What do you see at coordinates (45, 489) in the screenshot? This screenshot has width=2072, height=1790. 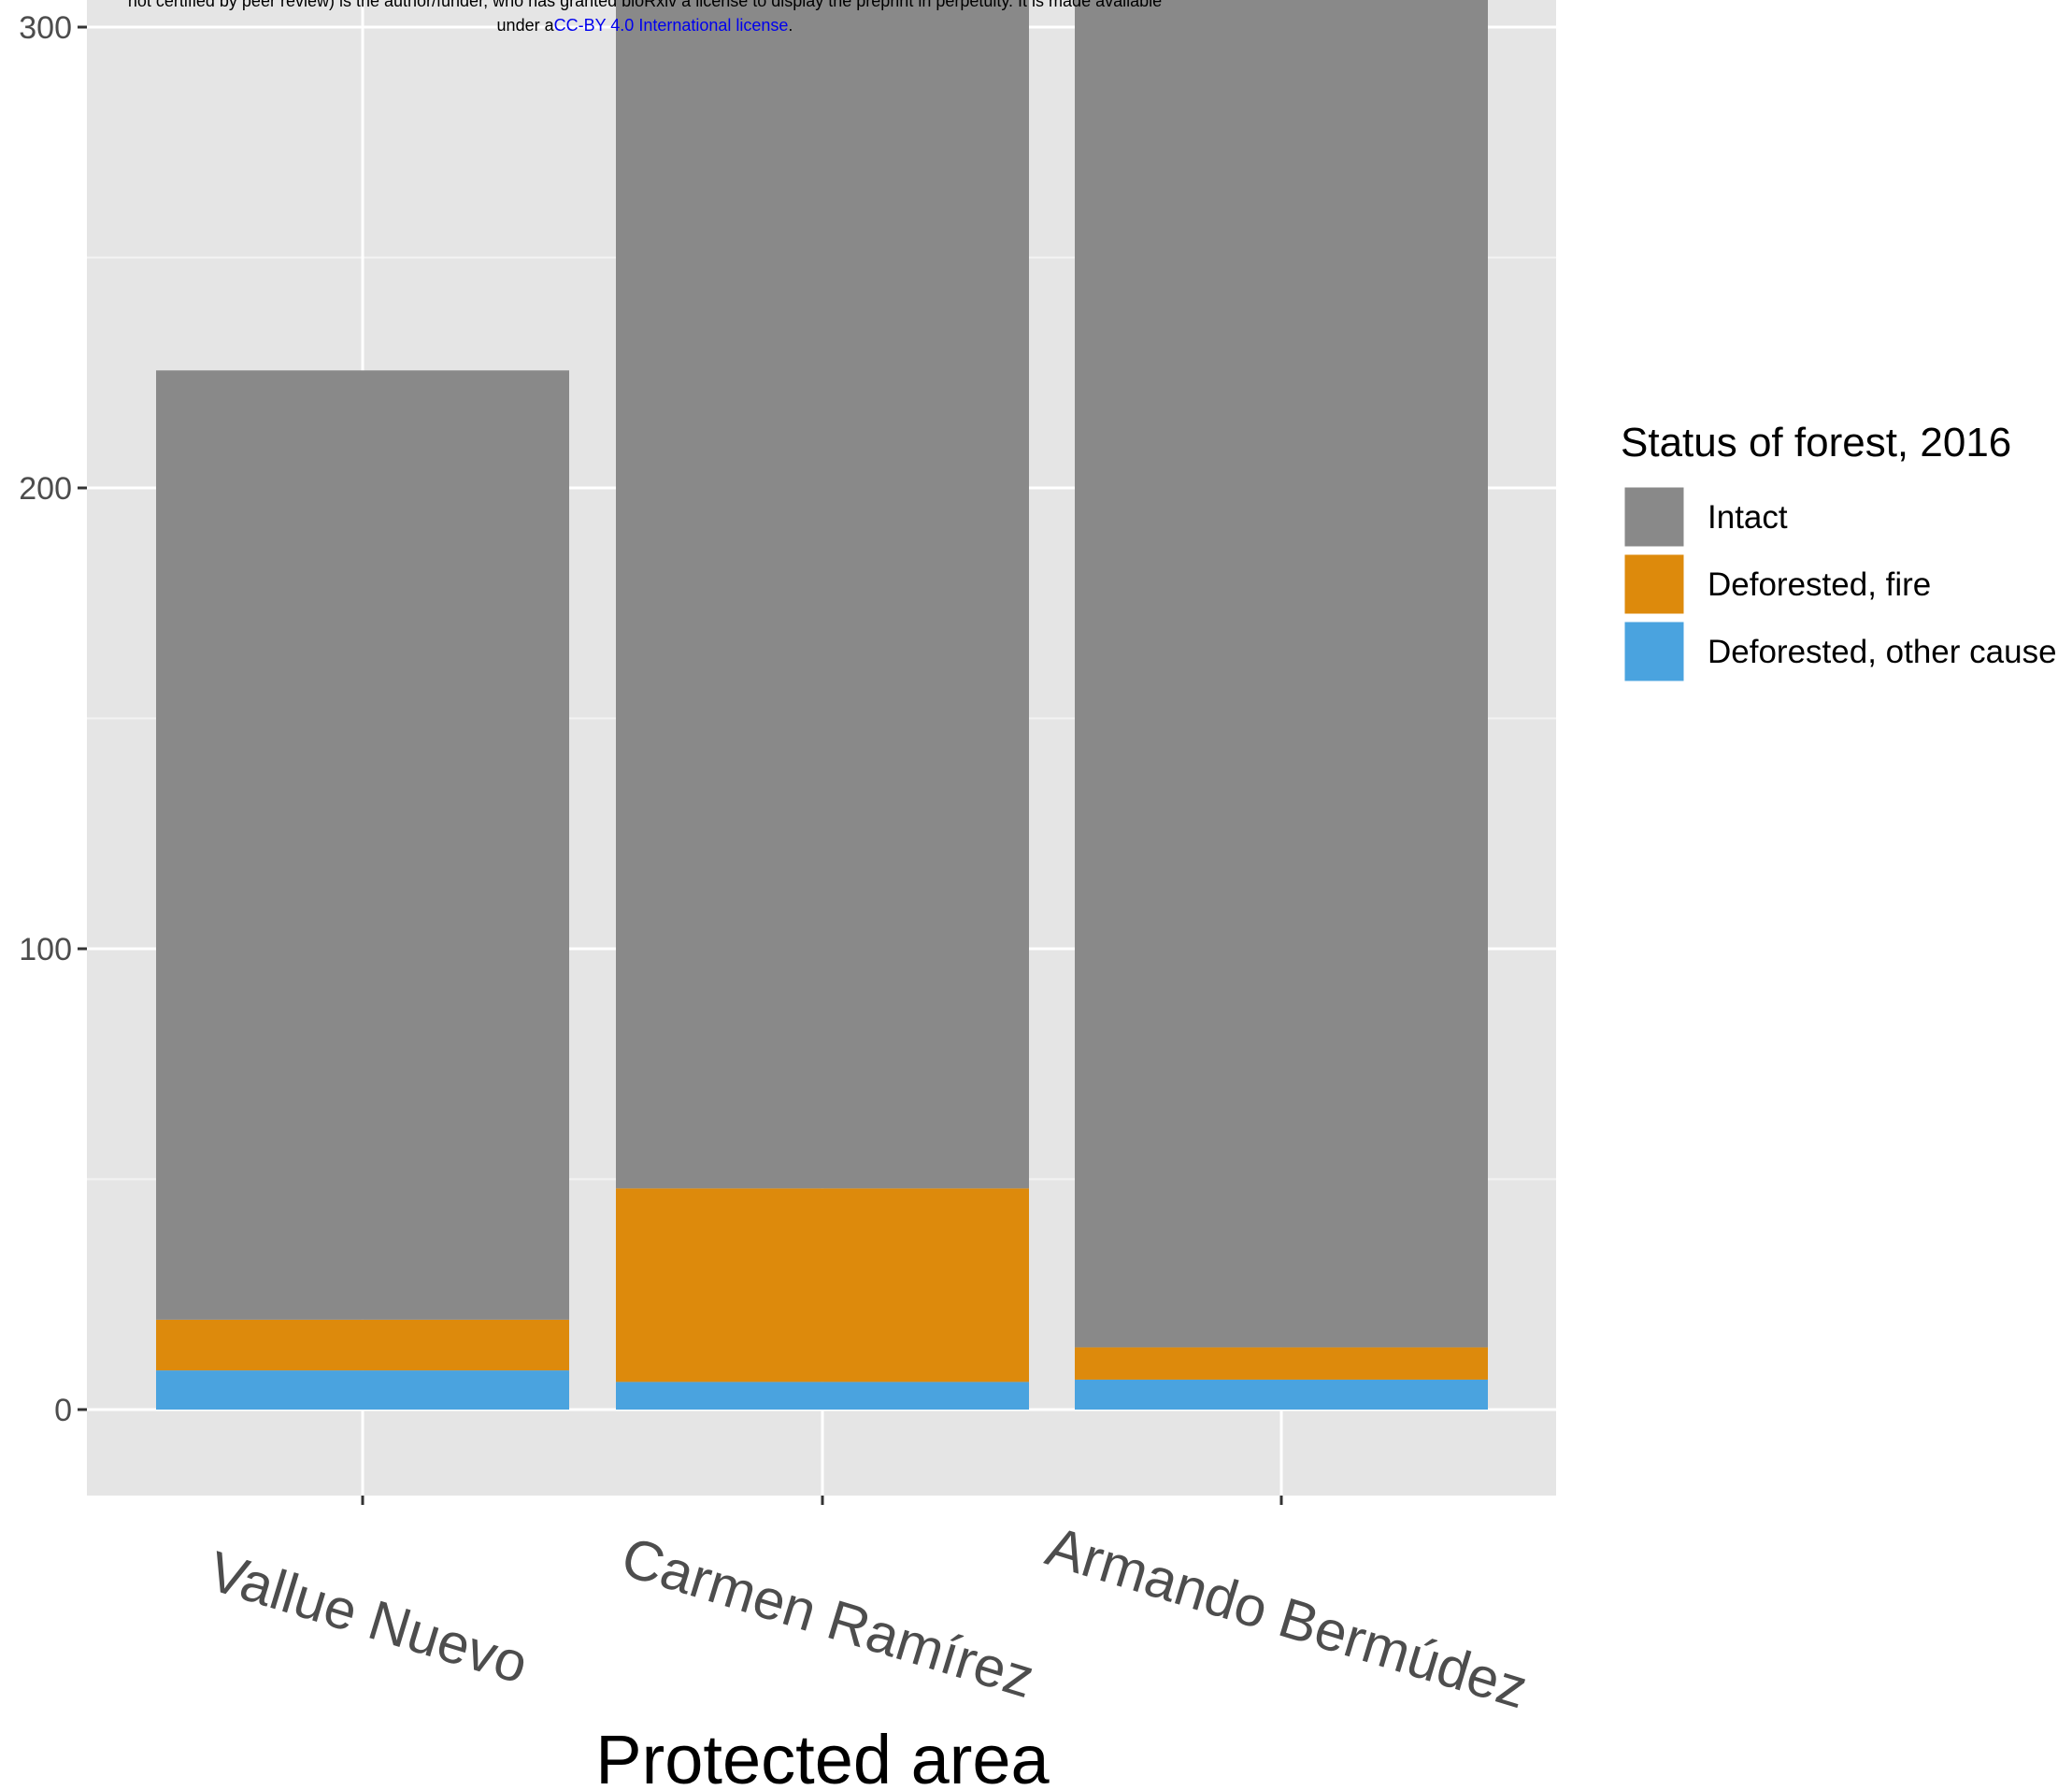 I see `y-tick-label: 200` at bounding box center [45, 489].